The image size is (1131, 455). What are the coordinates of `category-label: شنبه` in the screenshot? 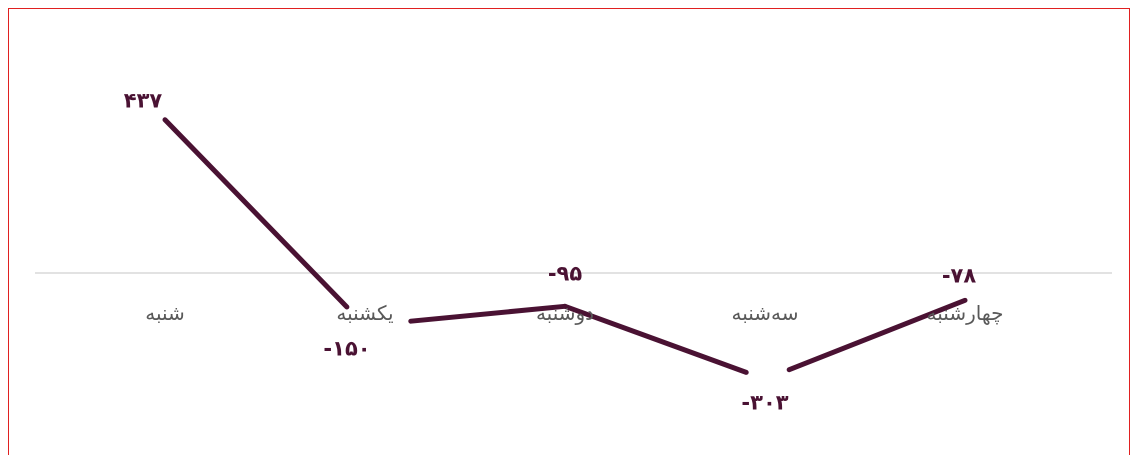 It's located at (165, 313).